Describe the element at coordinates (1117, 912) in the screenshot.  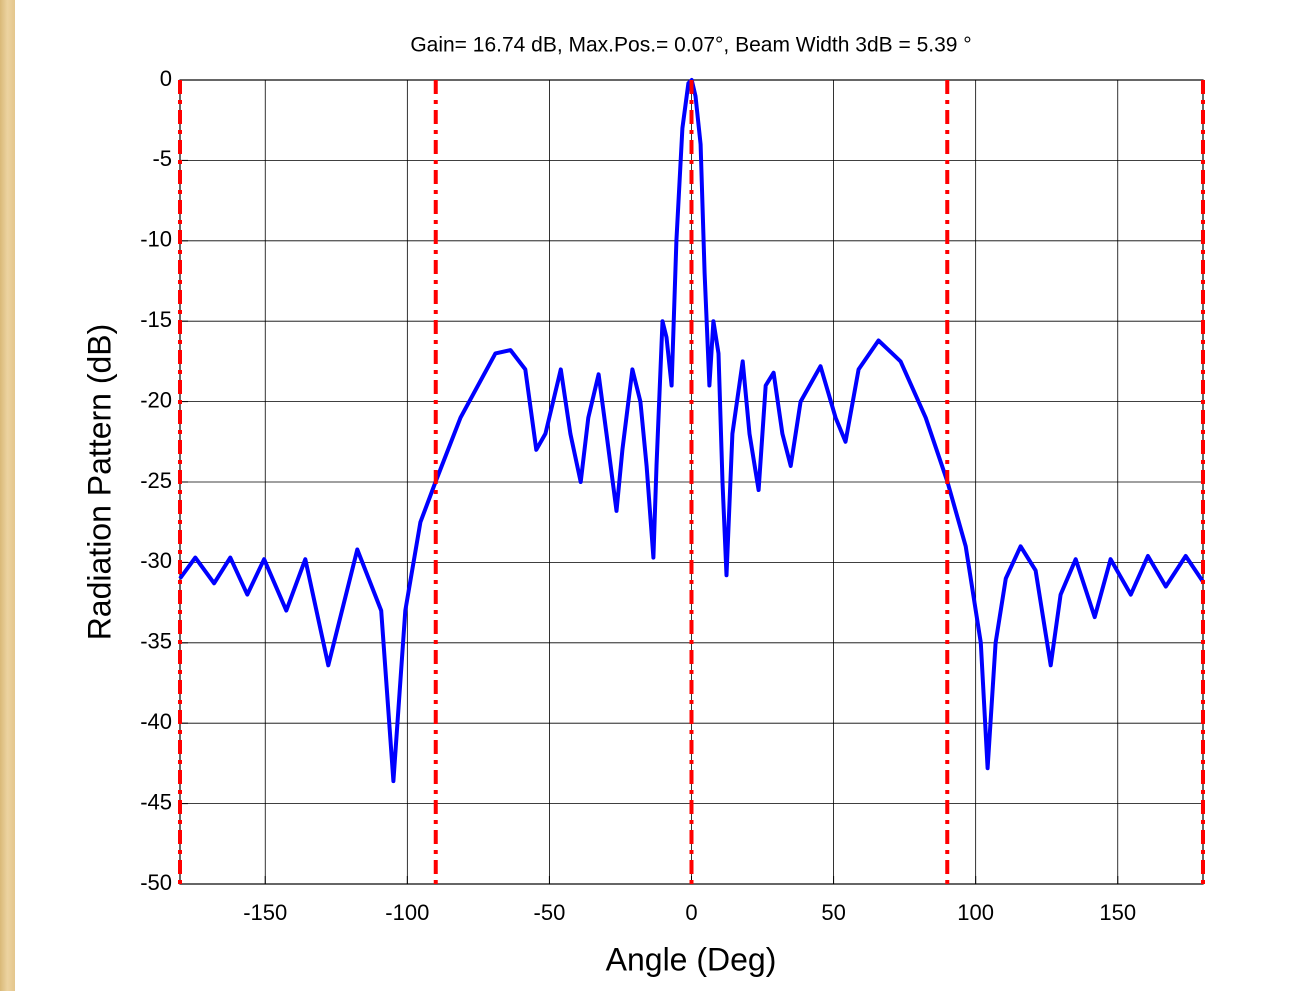
I see `x-tick-label: 150` at that location.